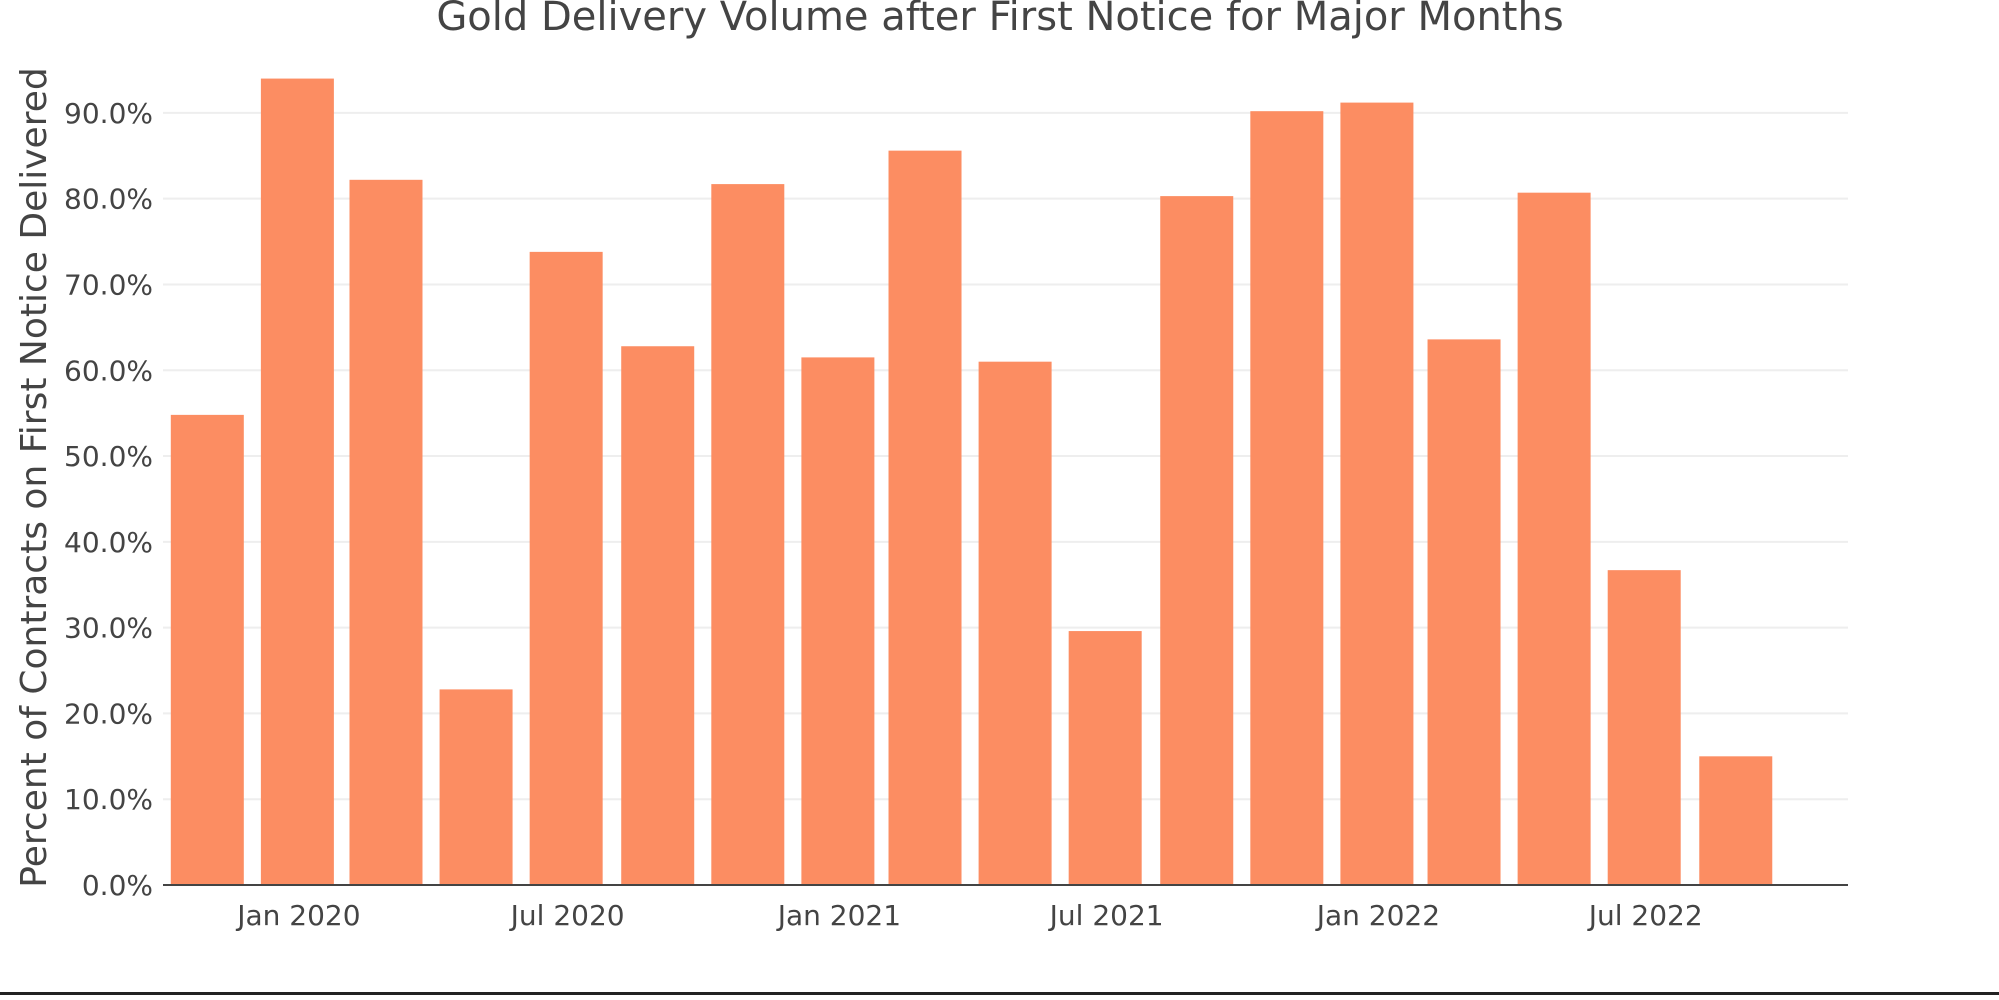 This screenshot has width=1999, height=1000. I want to click on y-tick-label: 20.0%, so click(108, 713).